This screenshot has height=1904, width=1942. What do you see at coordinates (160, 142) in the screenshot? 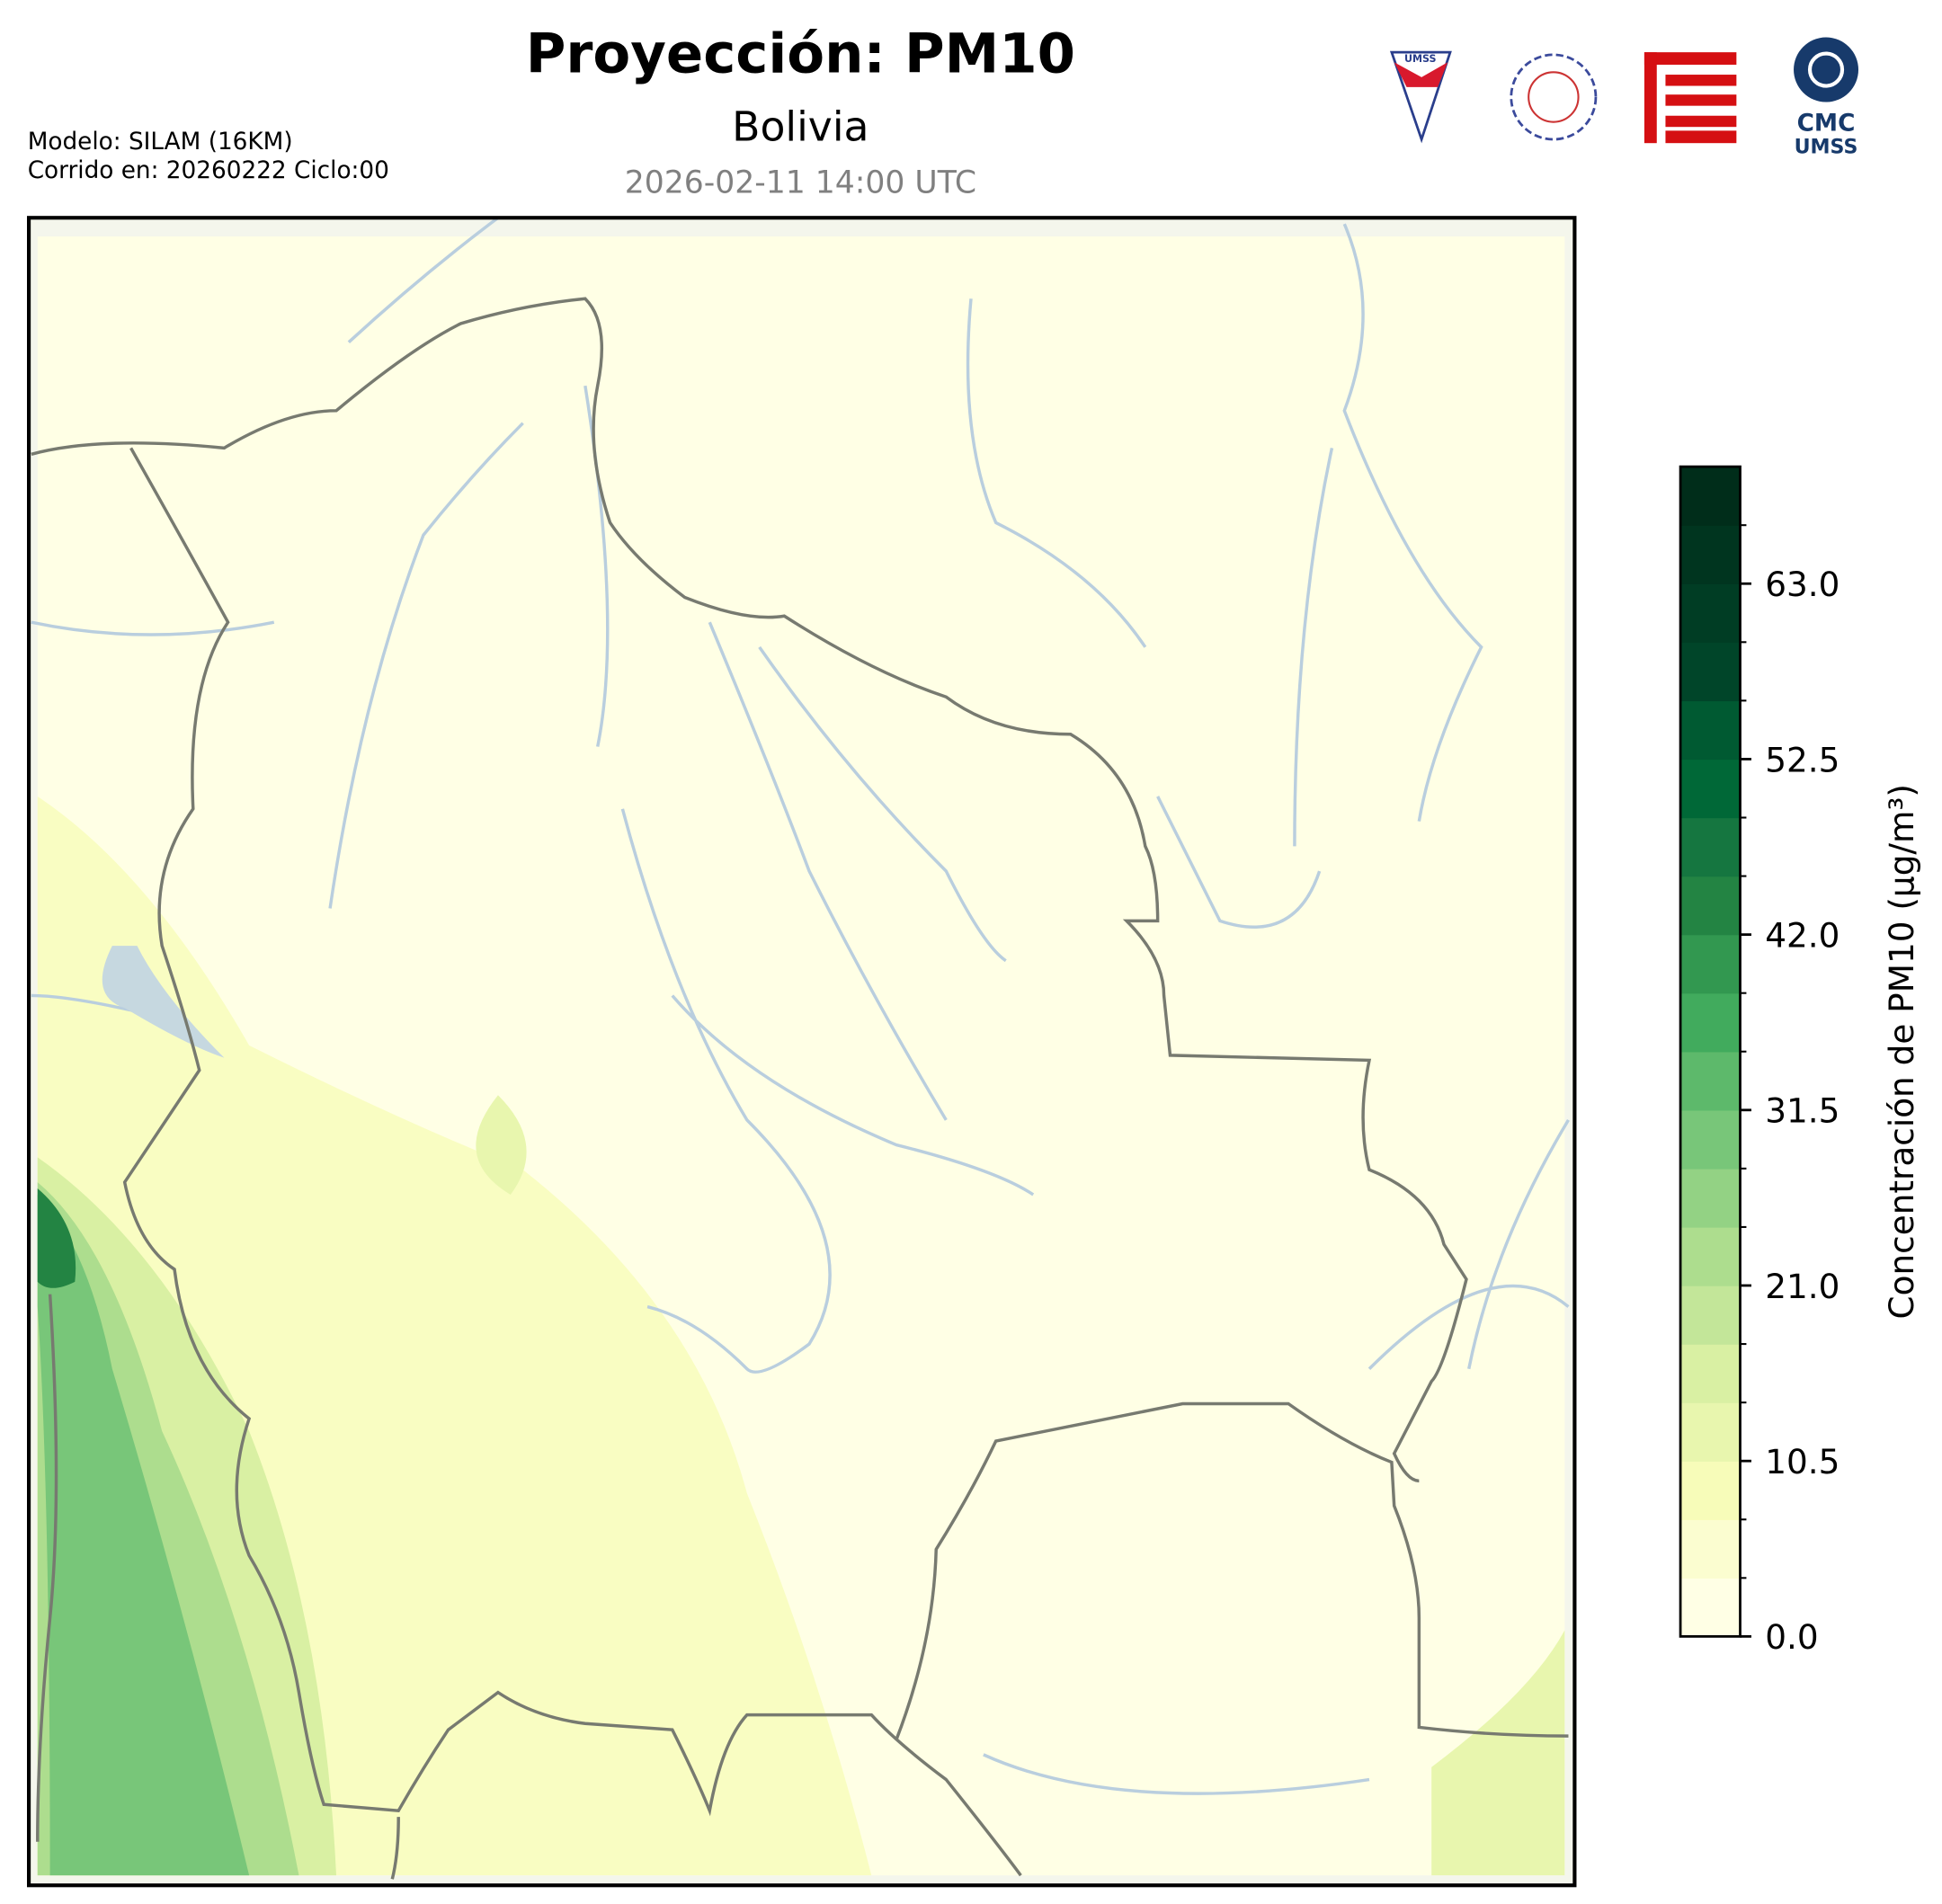
I see `model: Modelo: SILAM (16KM)` at bounding box center [160, 142].